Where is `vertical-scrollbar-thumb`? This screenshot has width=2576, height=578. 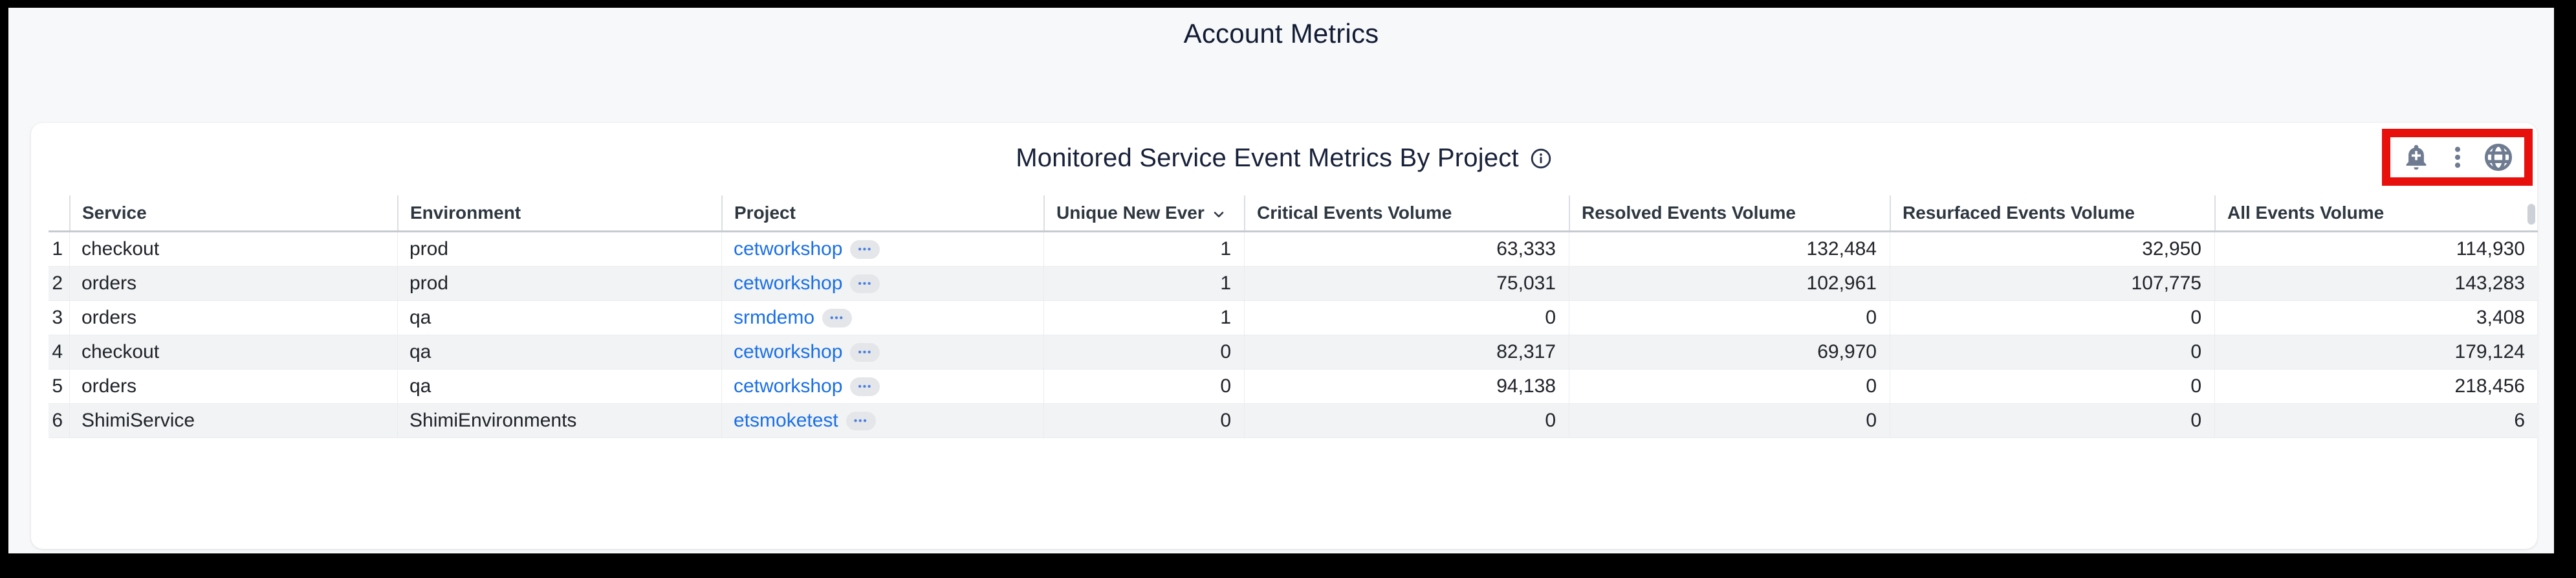
vertical-scrollbar-thumb is located at coordinates (2531, 214).